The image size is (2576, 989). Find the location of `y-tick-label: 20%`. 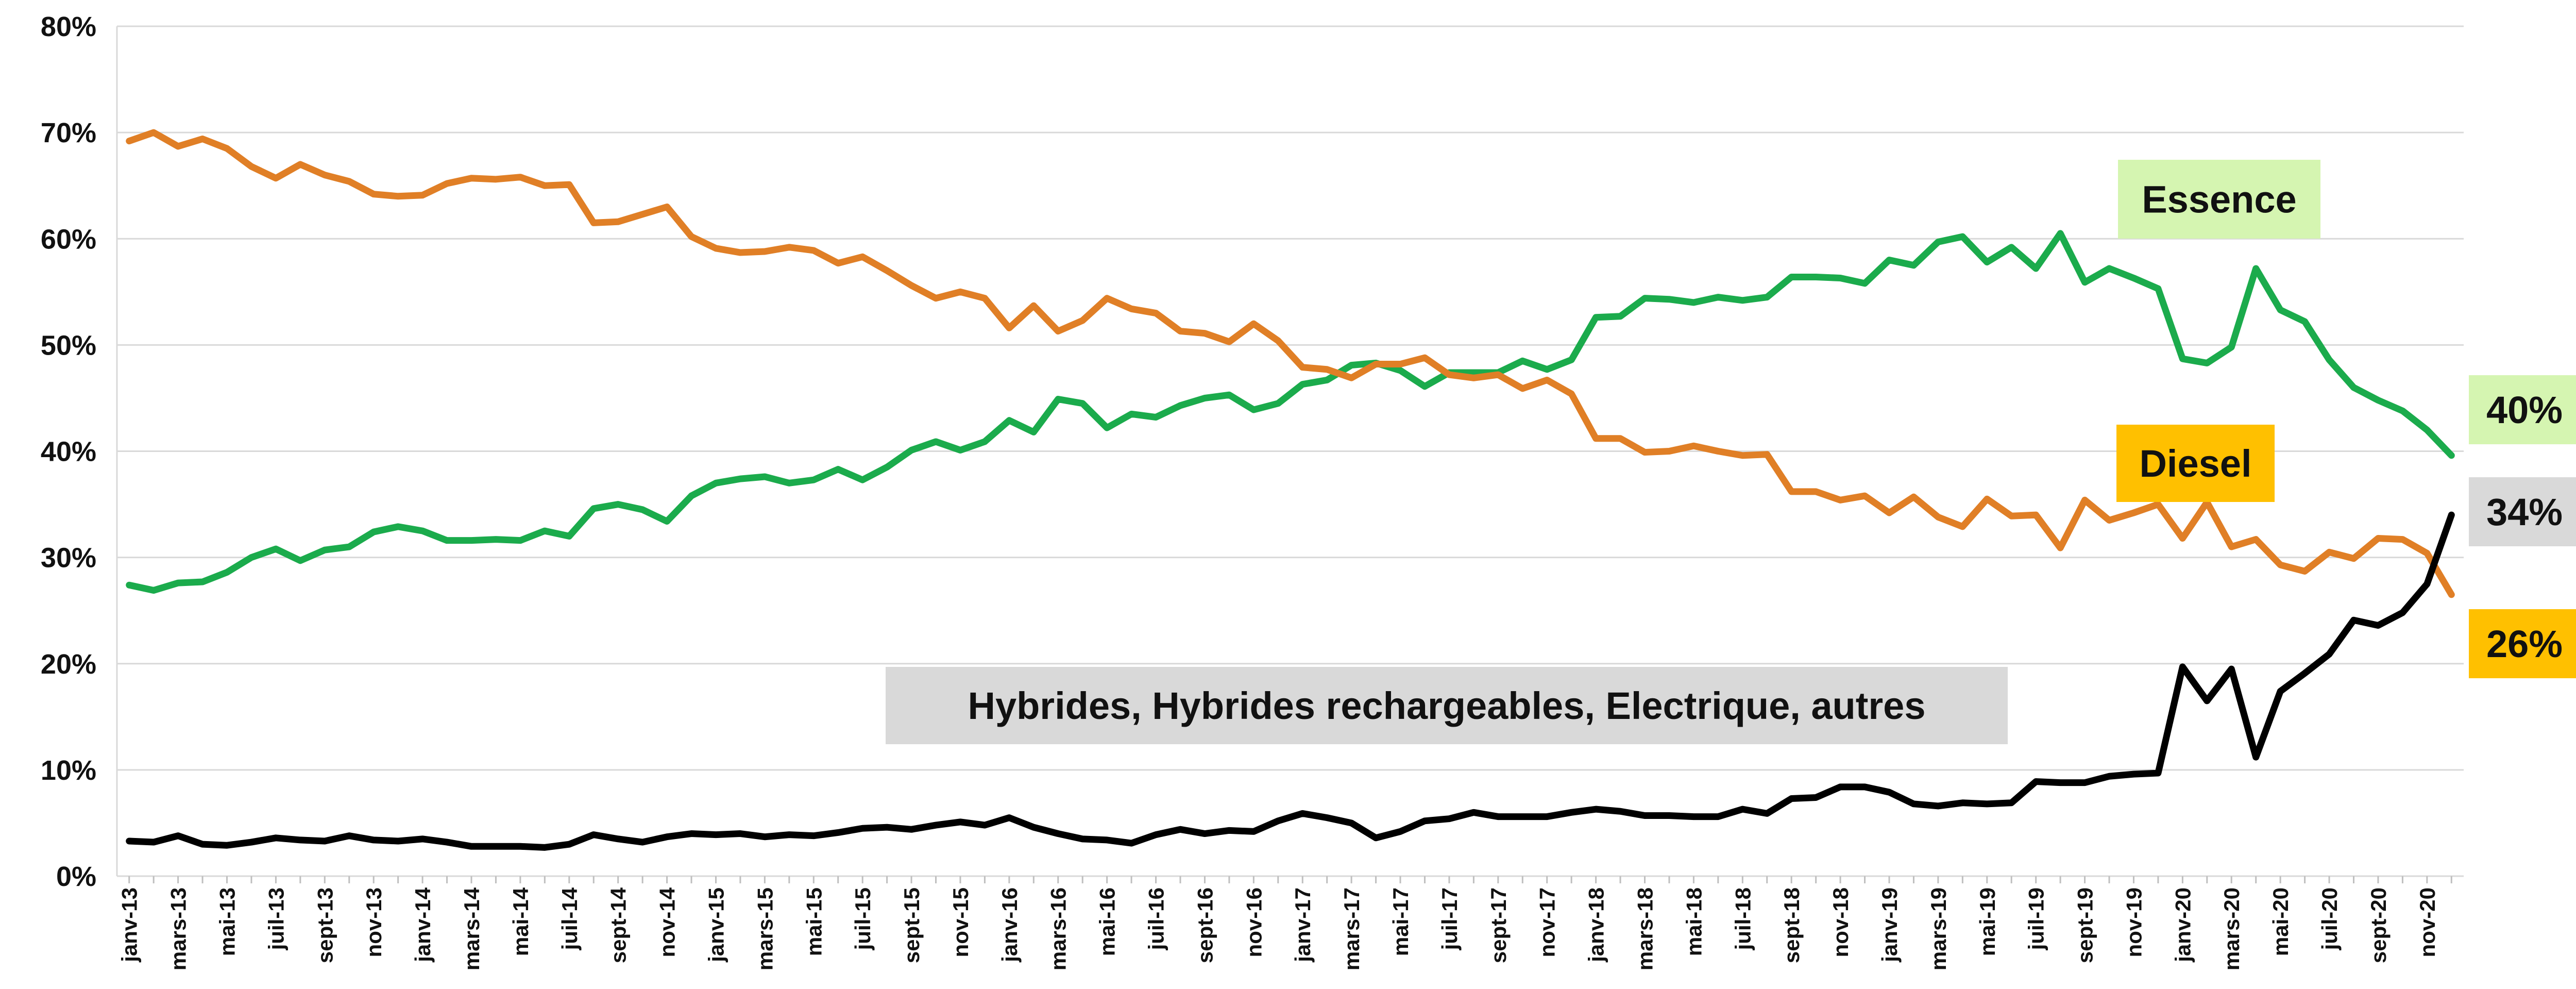

y-tick-label: 20% is located at coordinates (68, 664).